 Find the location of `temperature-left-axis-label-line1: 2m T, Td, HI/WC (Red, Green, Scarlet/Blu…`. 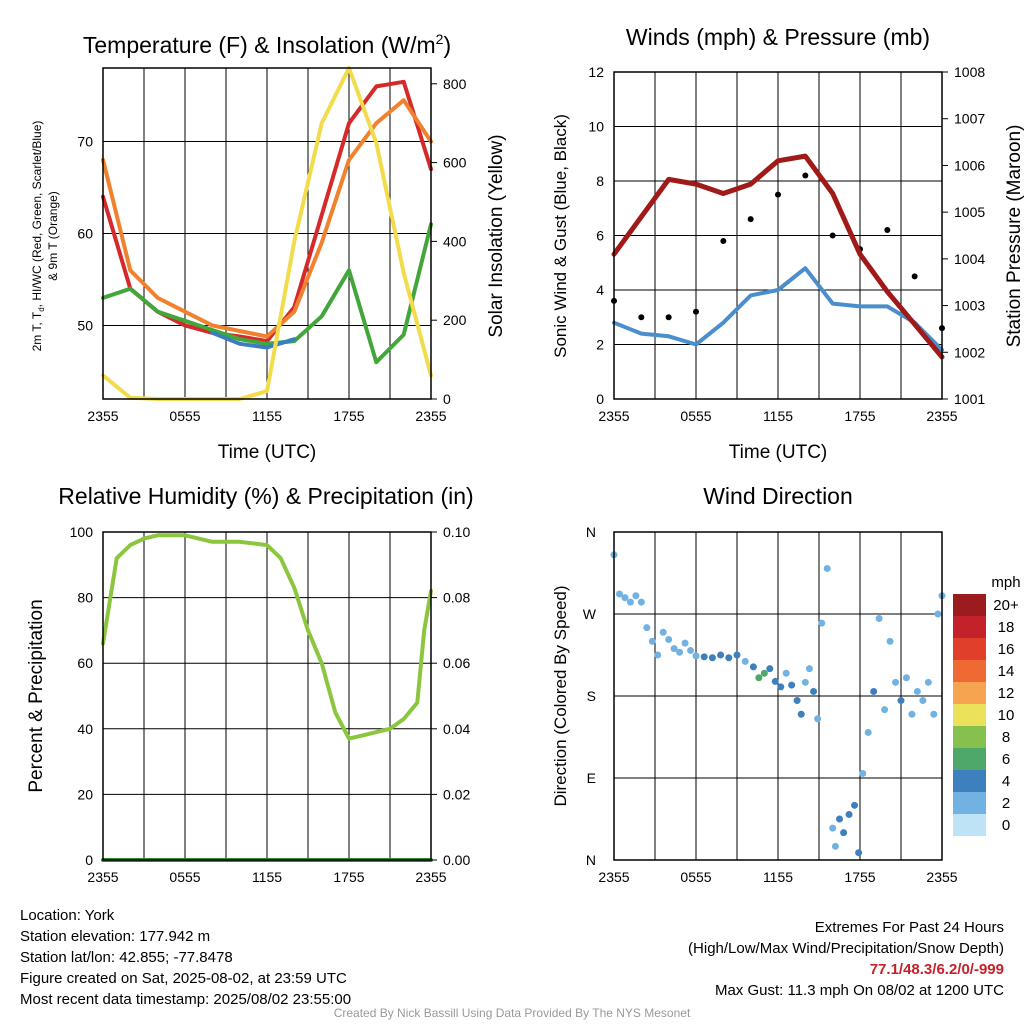

temperature-left-axis-label-line1: 2m T, Td, HI/WC (Red, Green, Scarlet/Blu… is located at coordinates (38, 236).